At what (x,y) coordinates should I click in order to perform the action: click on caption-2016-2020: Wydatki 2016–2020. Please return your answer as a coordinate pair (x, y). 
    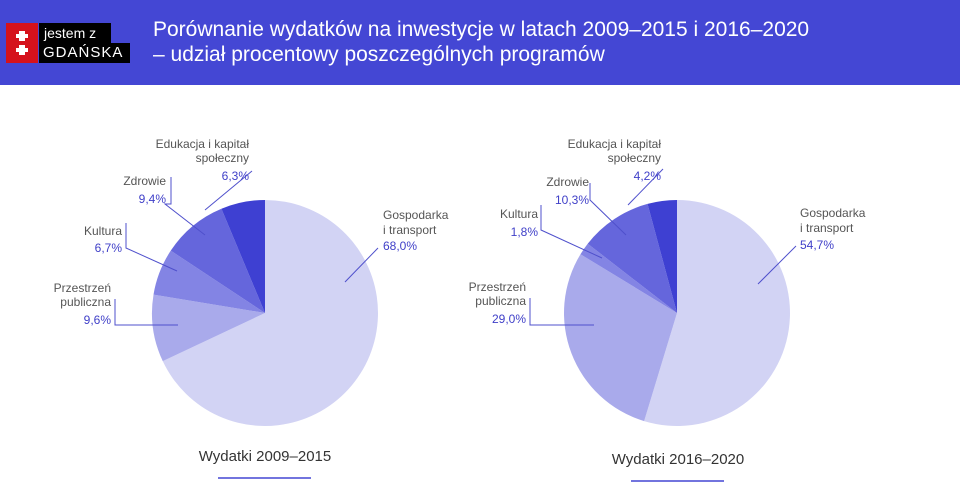
    Looking at the image, I should click on (678, 459).